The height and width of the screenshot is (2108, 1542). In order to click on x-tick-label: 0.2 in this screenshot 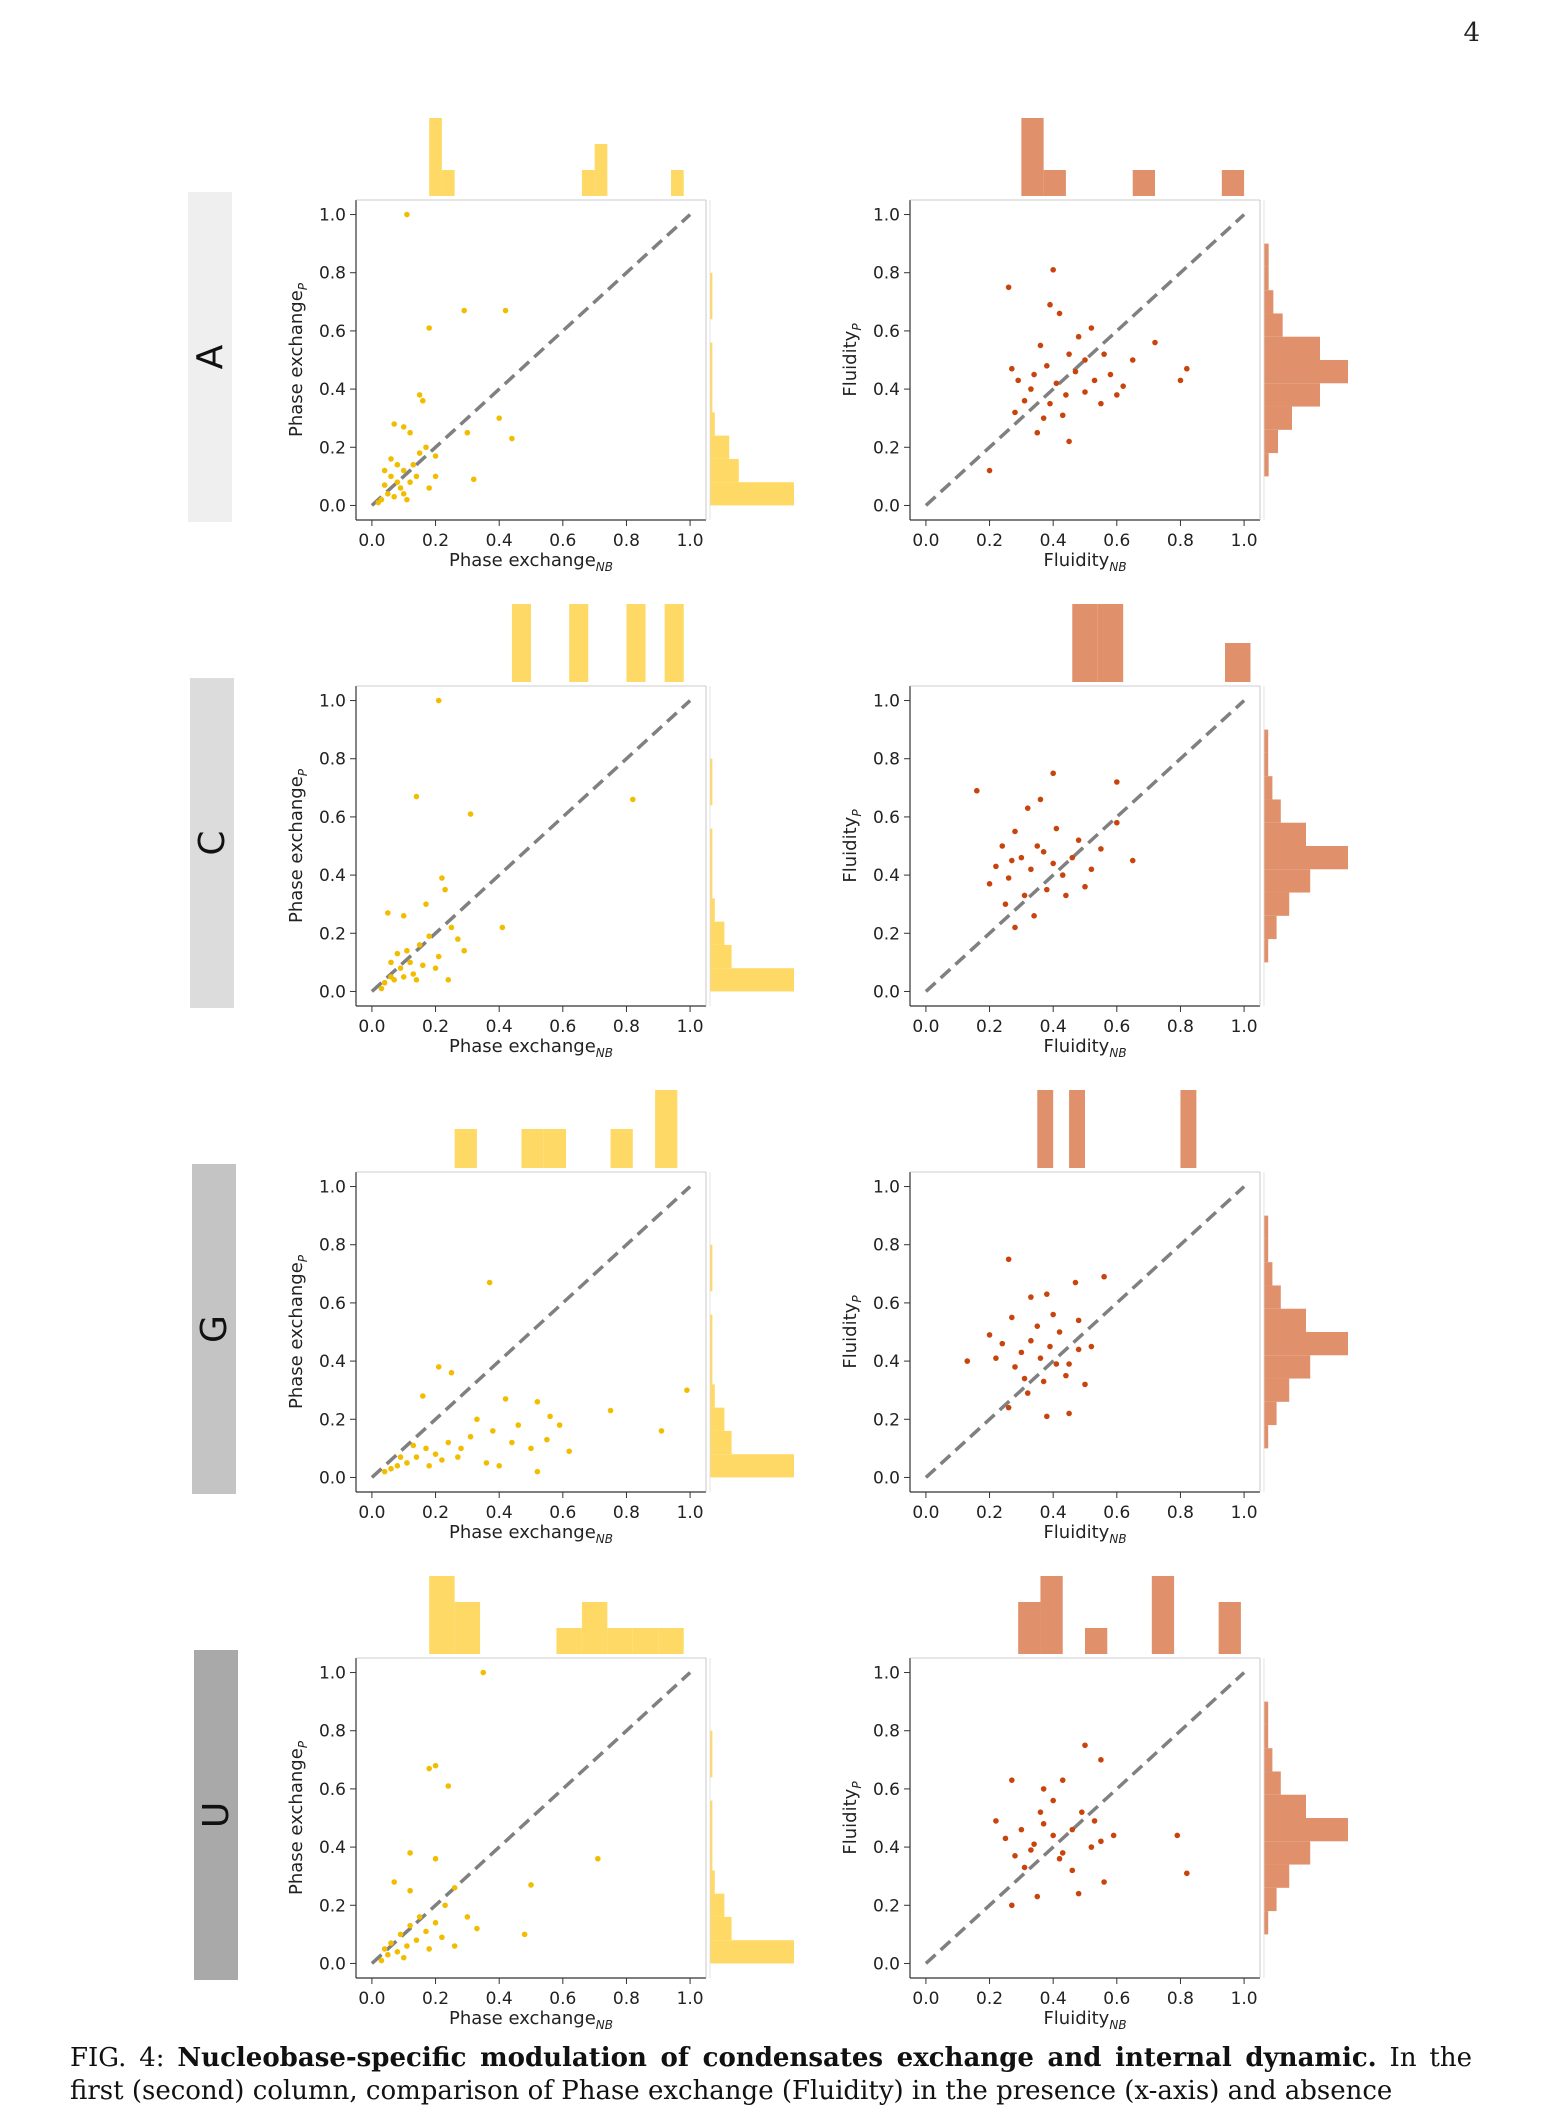, I will do `click(989, 1513)`.